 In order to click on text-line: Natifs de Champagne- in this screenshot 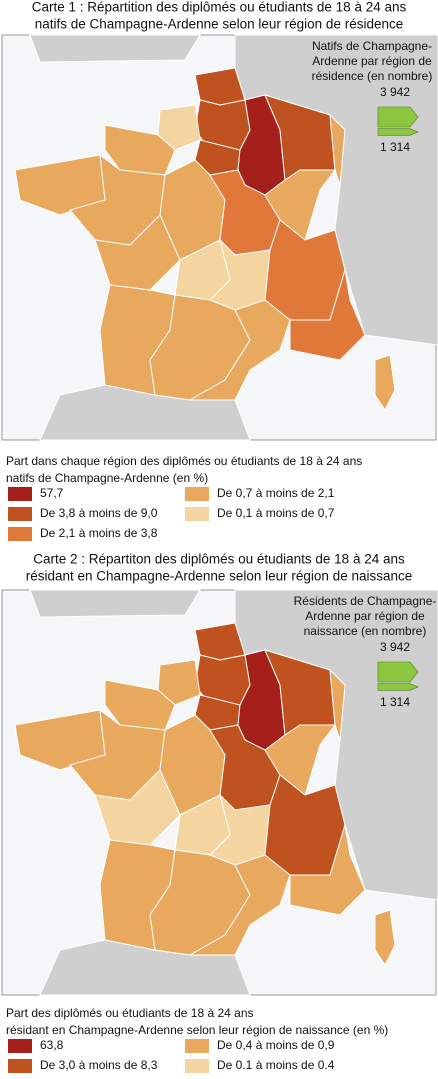, I will do `click(372, 46)`.